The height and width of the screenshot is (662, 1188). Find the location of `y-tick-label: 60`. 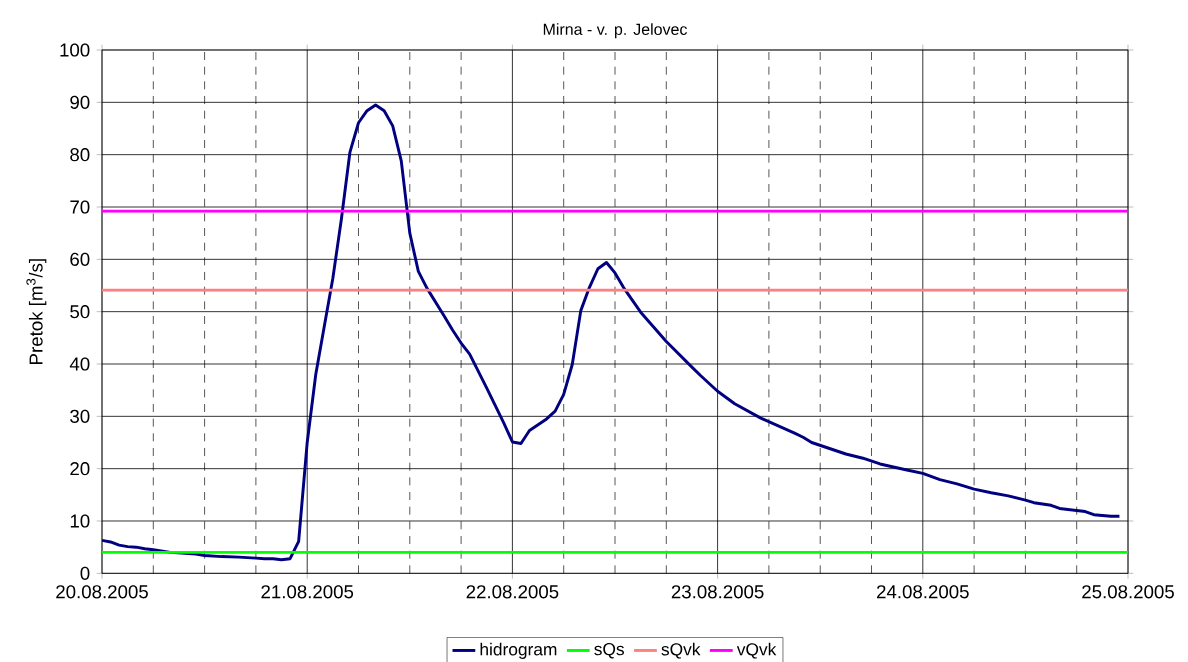

y-tick-label: 60 is located at coordinates (80, 259).